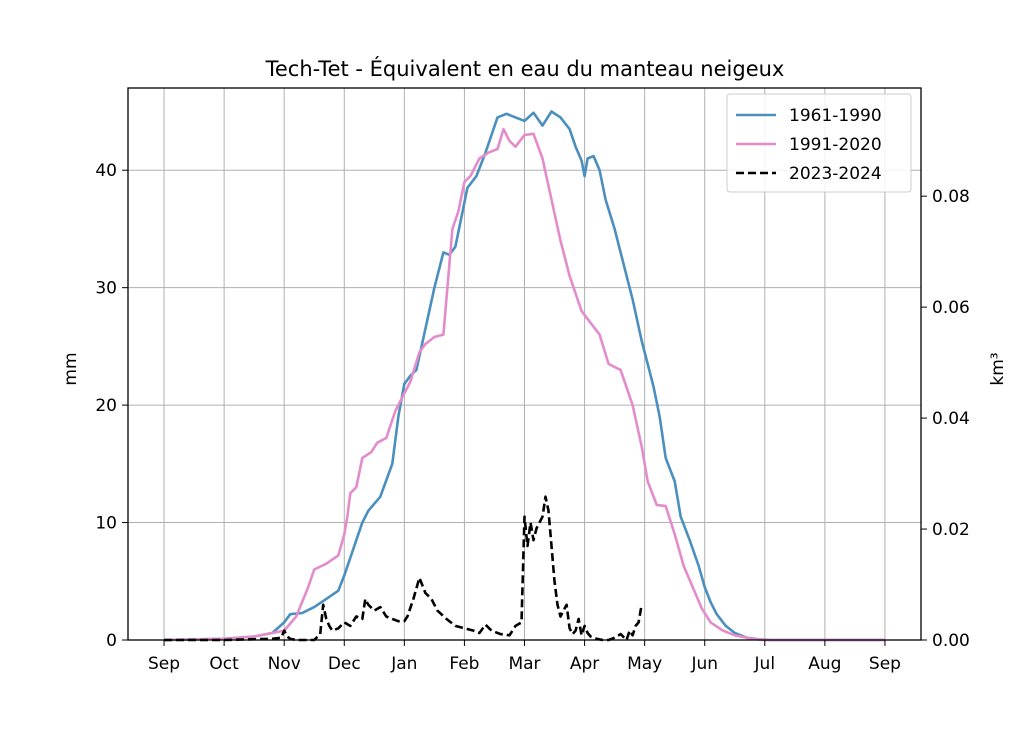  I want to click on x-tick-label: May, so click(644, 664).